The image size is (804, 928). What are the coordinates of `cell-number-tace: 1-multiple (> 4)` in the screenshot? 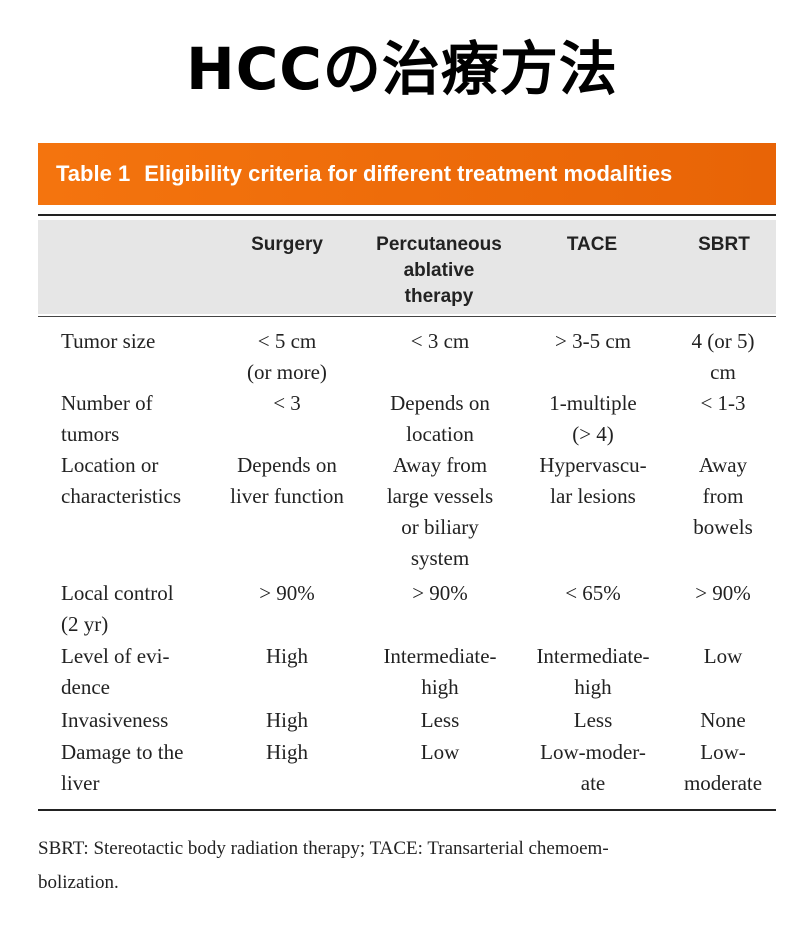 It's located at (593, 418).